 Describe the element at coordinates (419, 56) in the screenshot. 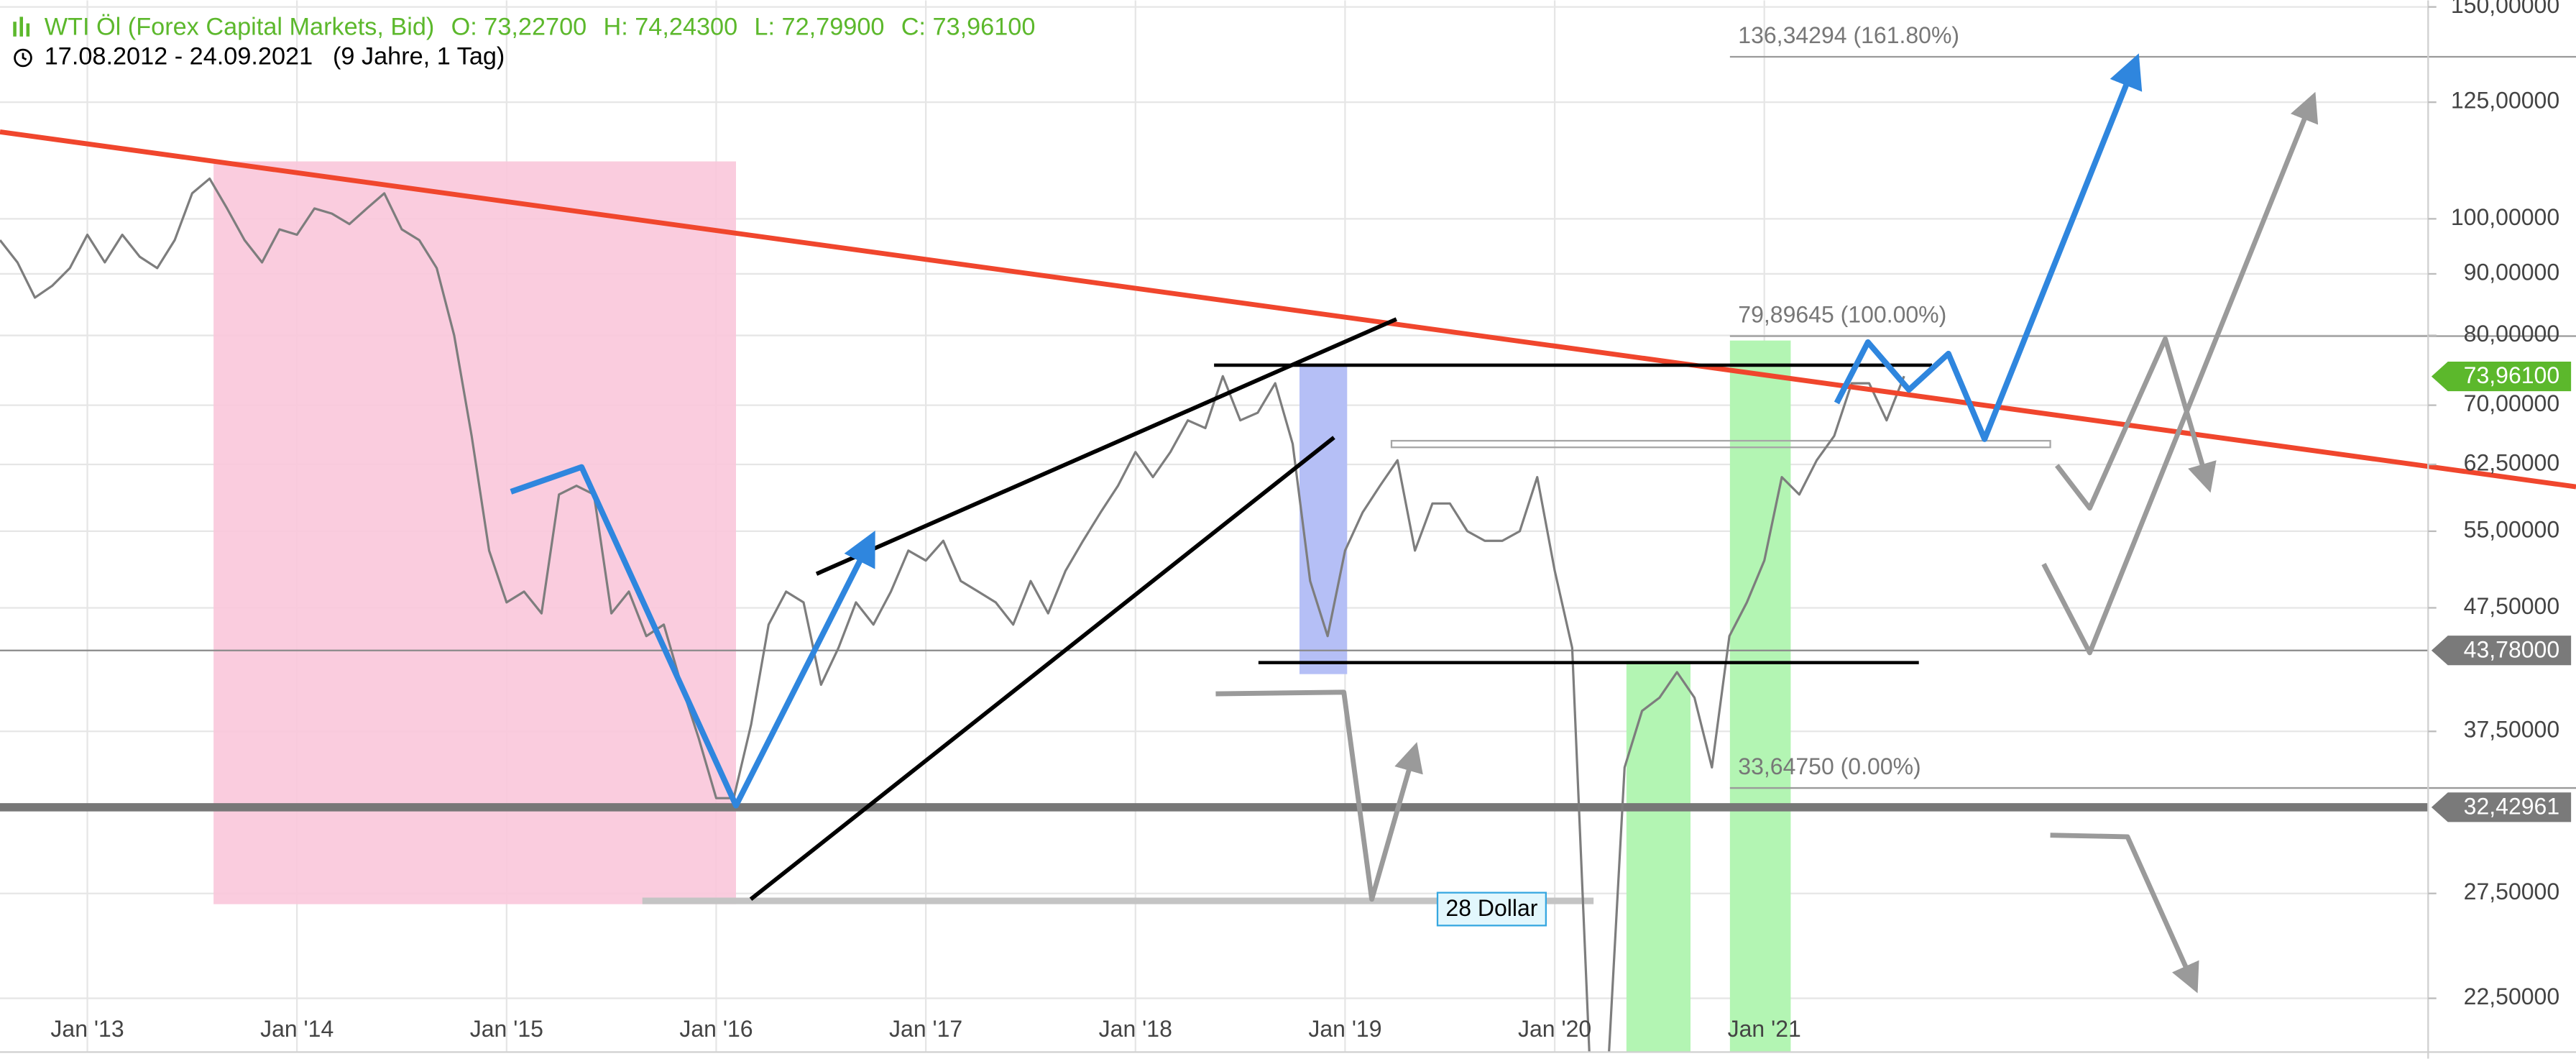

I see `duration: (9 Jahre, 1 Tag)` at that location.